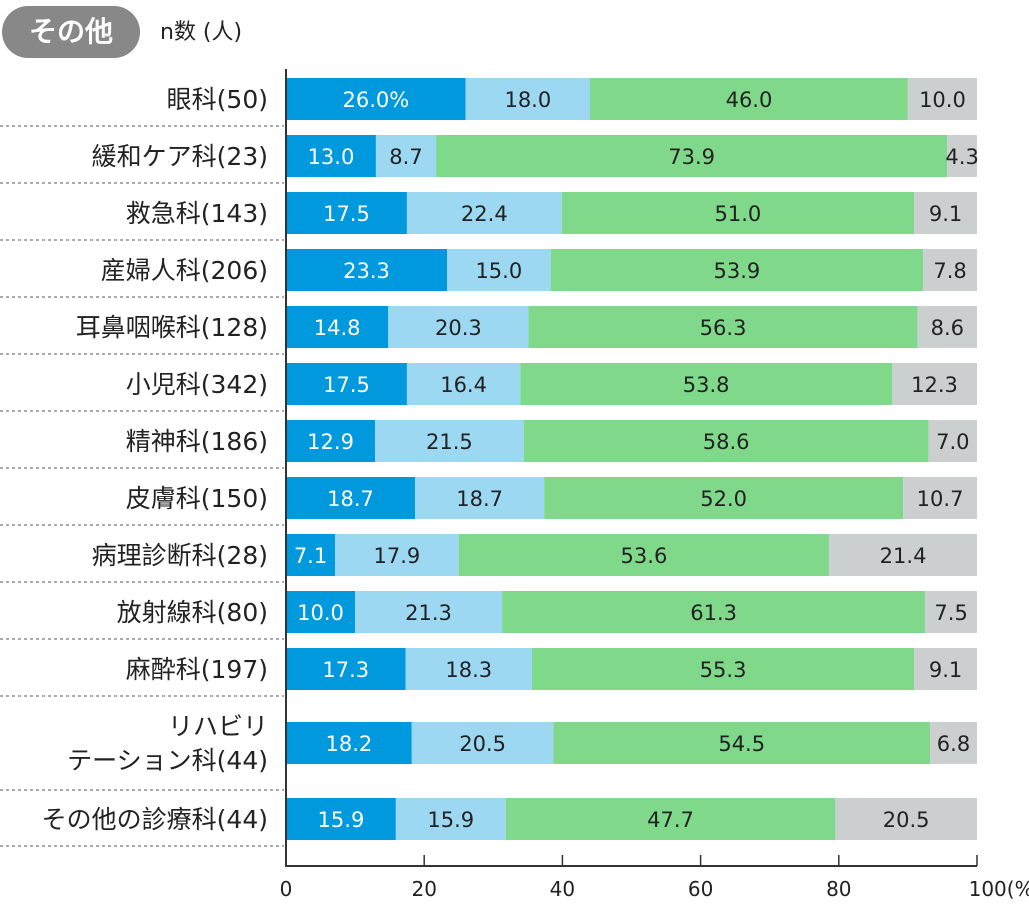 The height and width of the screenshot is (918, 1029). What do you see at coordinates (348, 744) in the screenshot?
I see `data-label: 18.2` at bounding box center [348, 744].